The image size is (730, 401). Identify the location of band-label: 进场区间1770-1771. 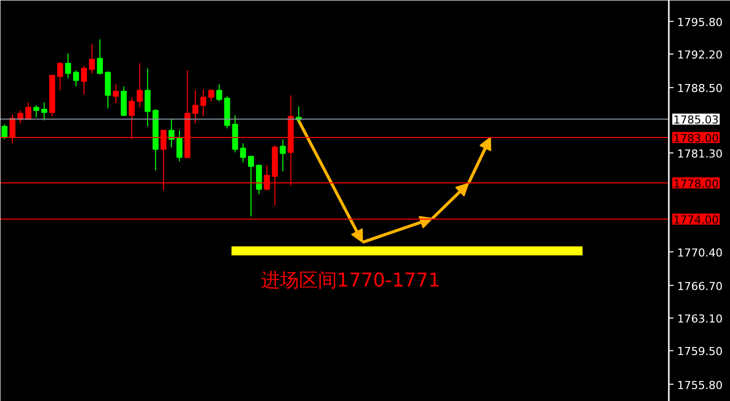
(350, 280).